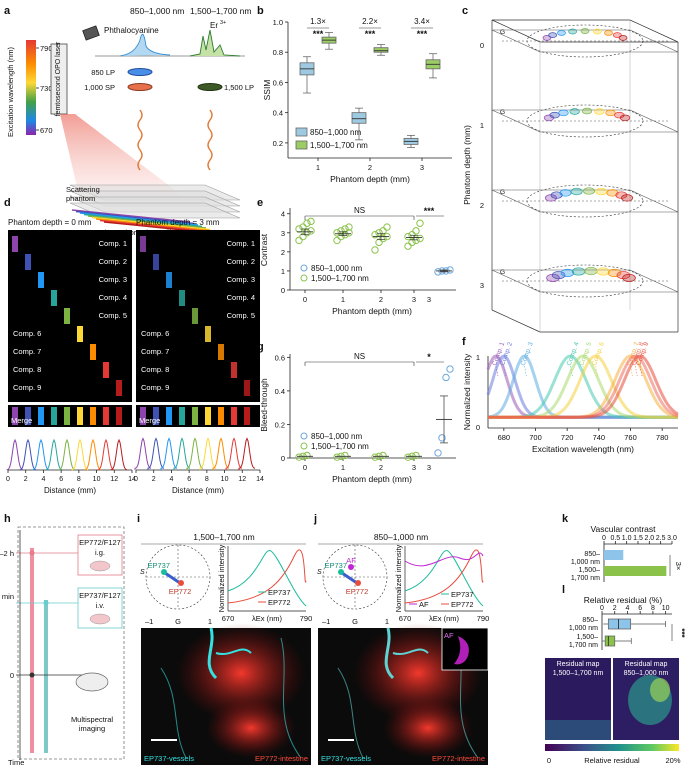 This screenshot has width=685, height=773. What do you see at coordinates (100, 542) in the screenshot?
I see `h-ep772-label: EP772/F127` at bounding box center [100, 542].